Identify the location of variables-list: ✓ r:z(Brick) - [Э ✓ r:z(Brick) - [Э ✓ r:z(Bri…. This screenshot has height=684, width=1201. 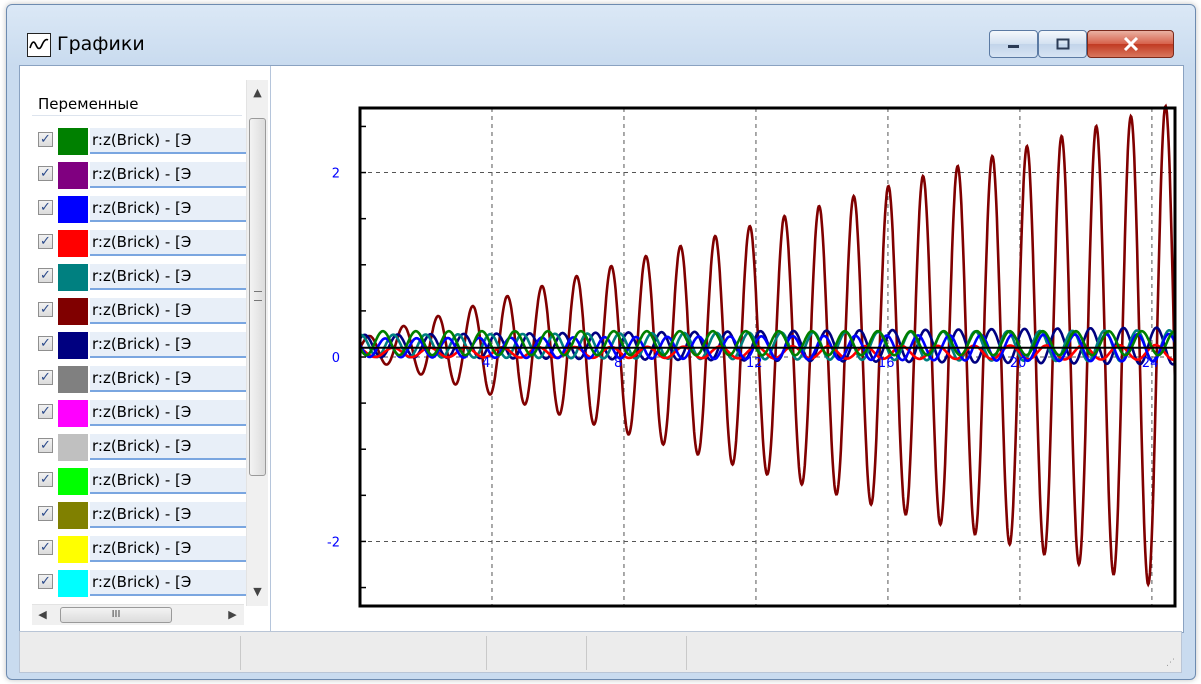
(139, 362).